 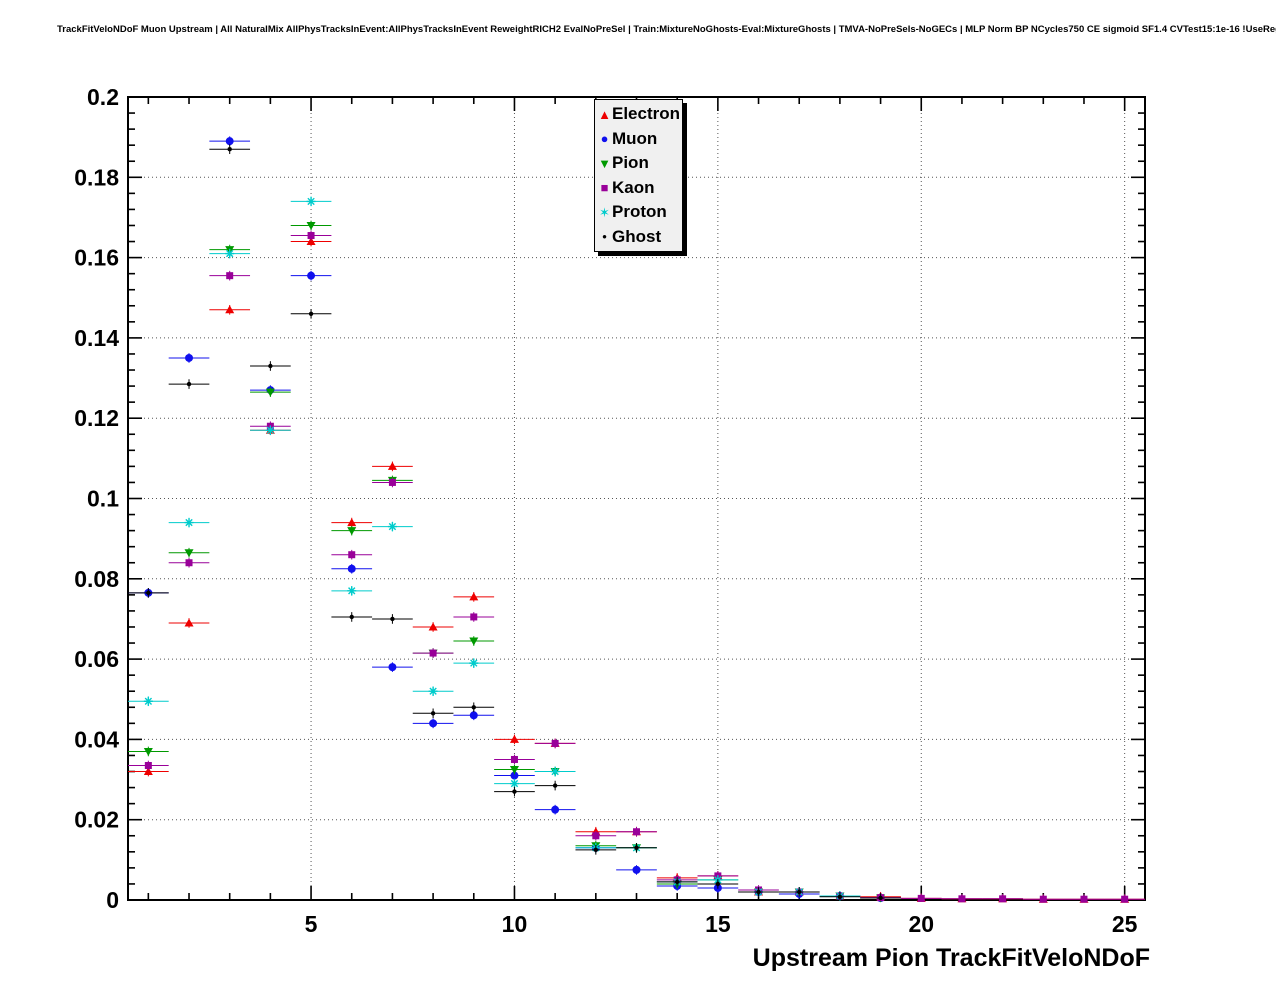 I want to click on y-tick-label: 0.18, so click(x=96, y=177).